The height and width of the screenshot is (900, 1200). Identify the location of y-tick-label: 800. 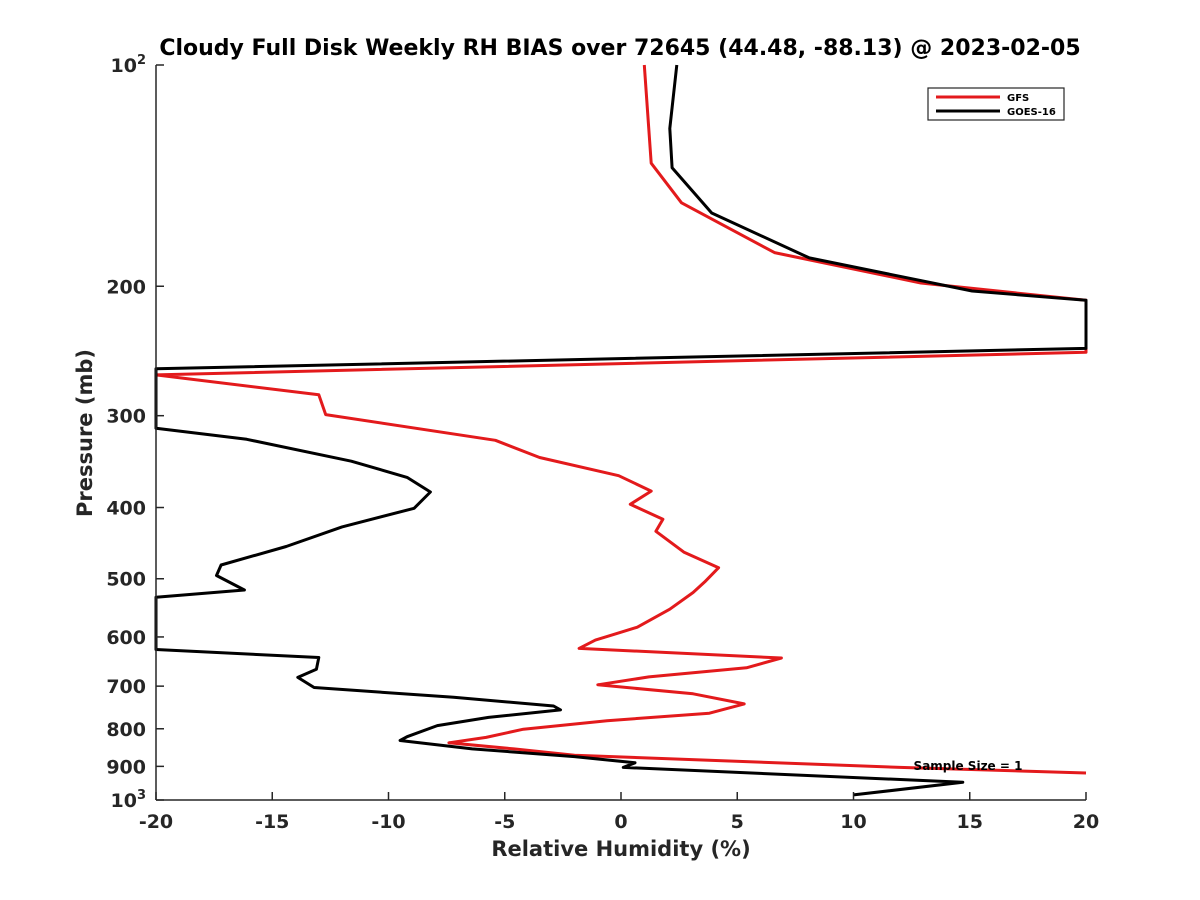
(126, 730).